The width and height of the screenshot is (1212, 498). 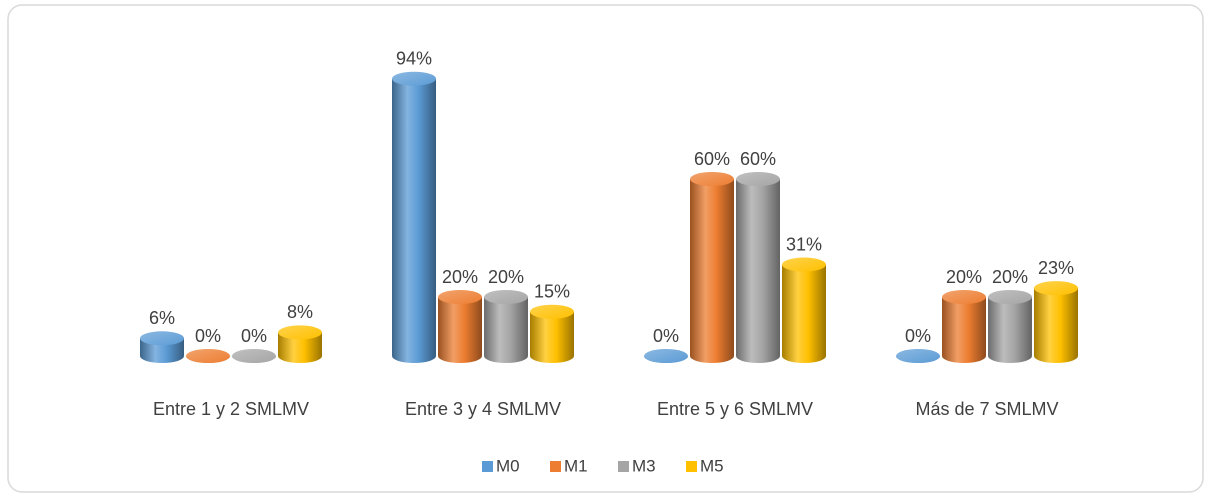 I want to click on legend-label: M3, so click(x=644, y=465).